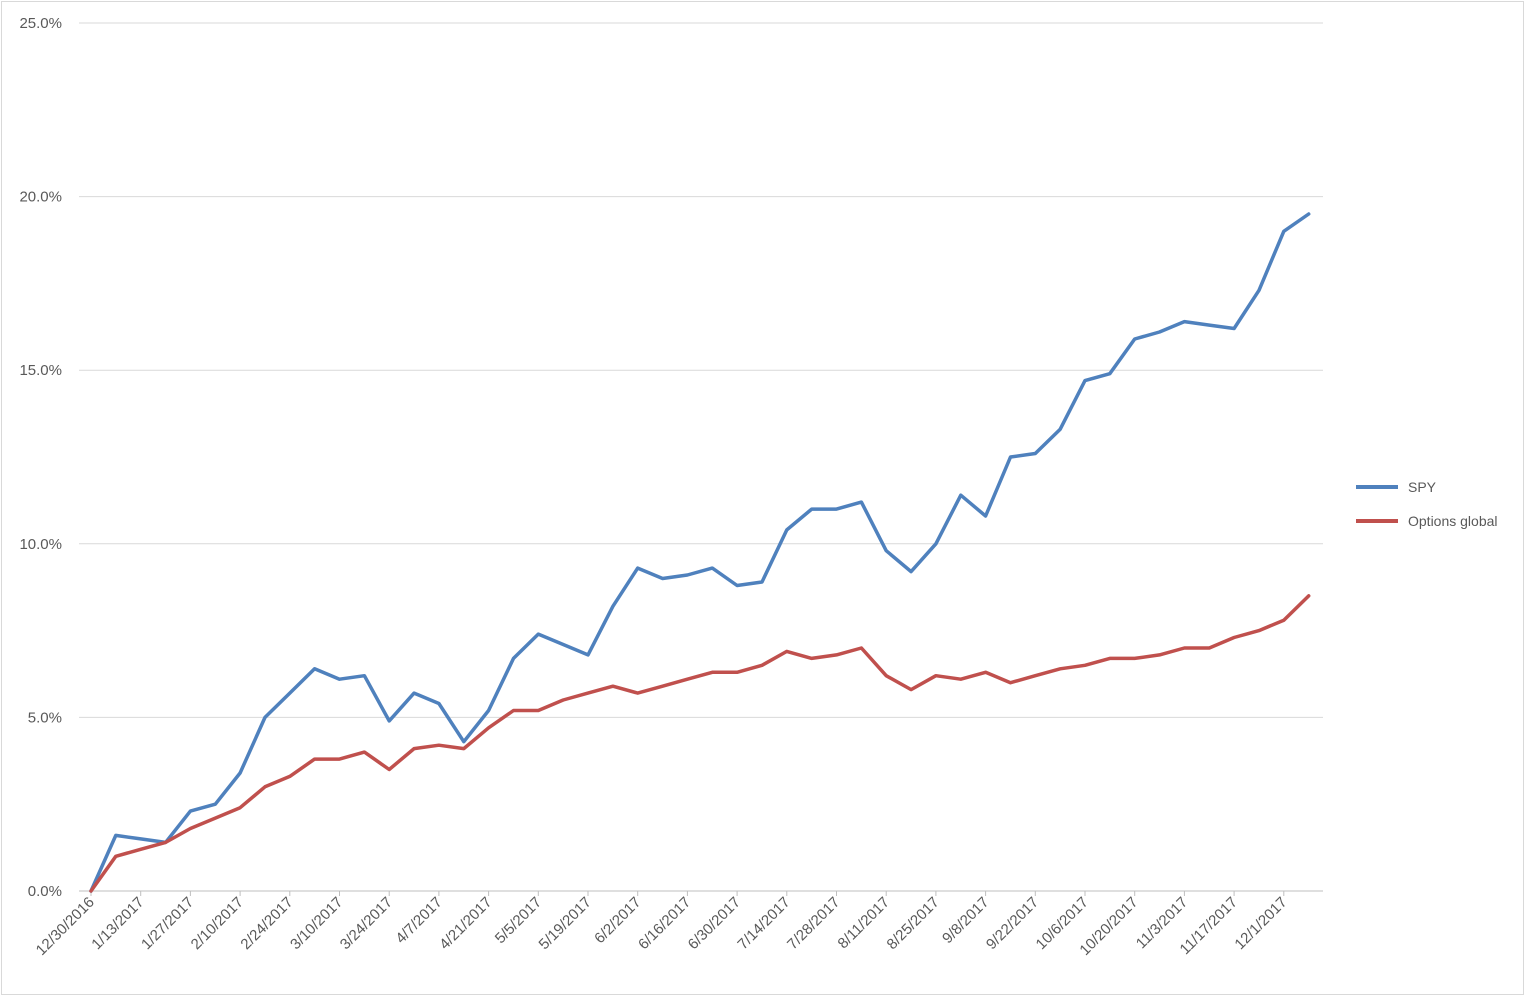 The image size is (1527, 998). Describe the element at coordinates (1260, 923) in the screenshot. I see `x-tick-label: 12/1/2017` at that location.